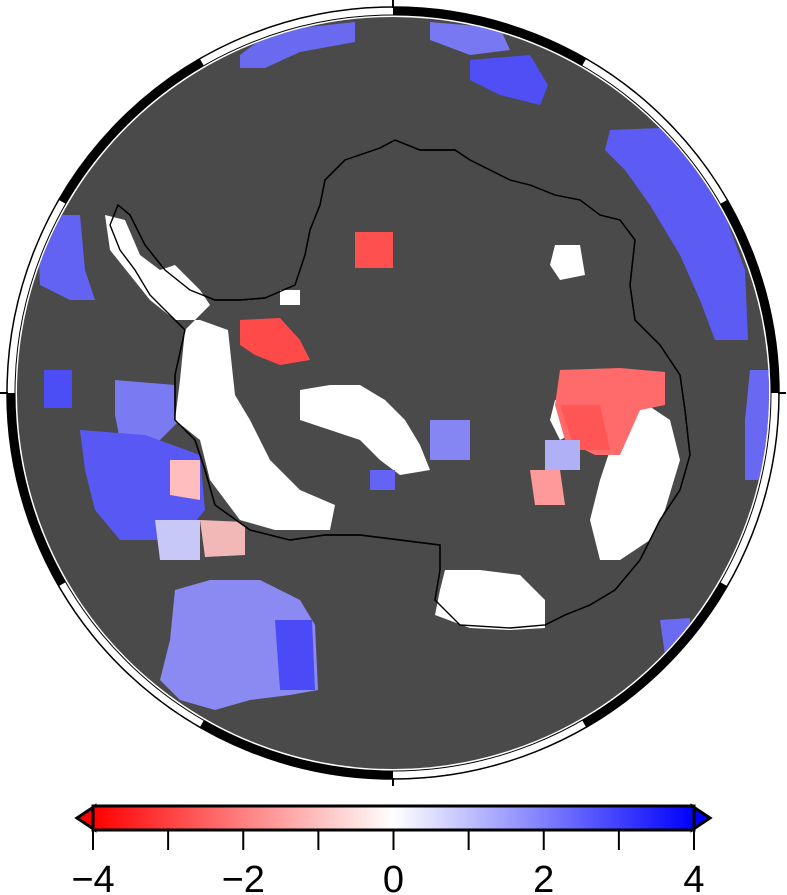 The height and width of the screenshot is (895, 787). Describe the element at coordinates (475, 455) in the screenshot. I see `anomaly-patches-small` at that location.